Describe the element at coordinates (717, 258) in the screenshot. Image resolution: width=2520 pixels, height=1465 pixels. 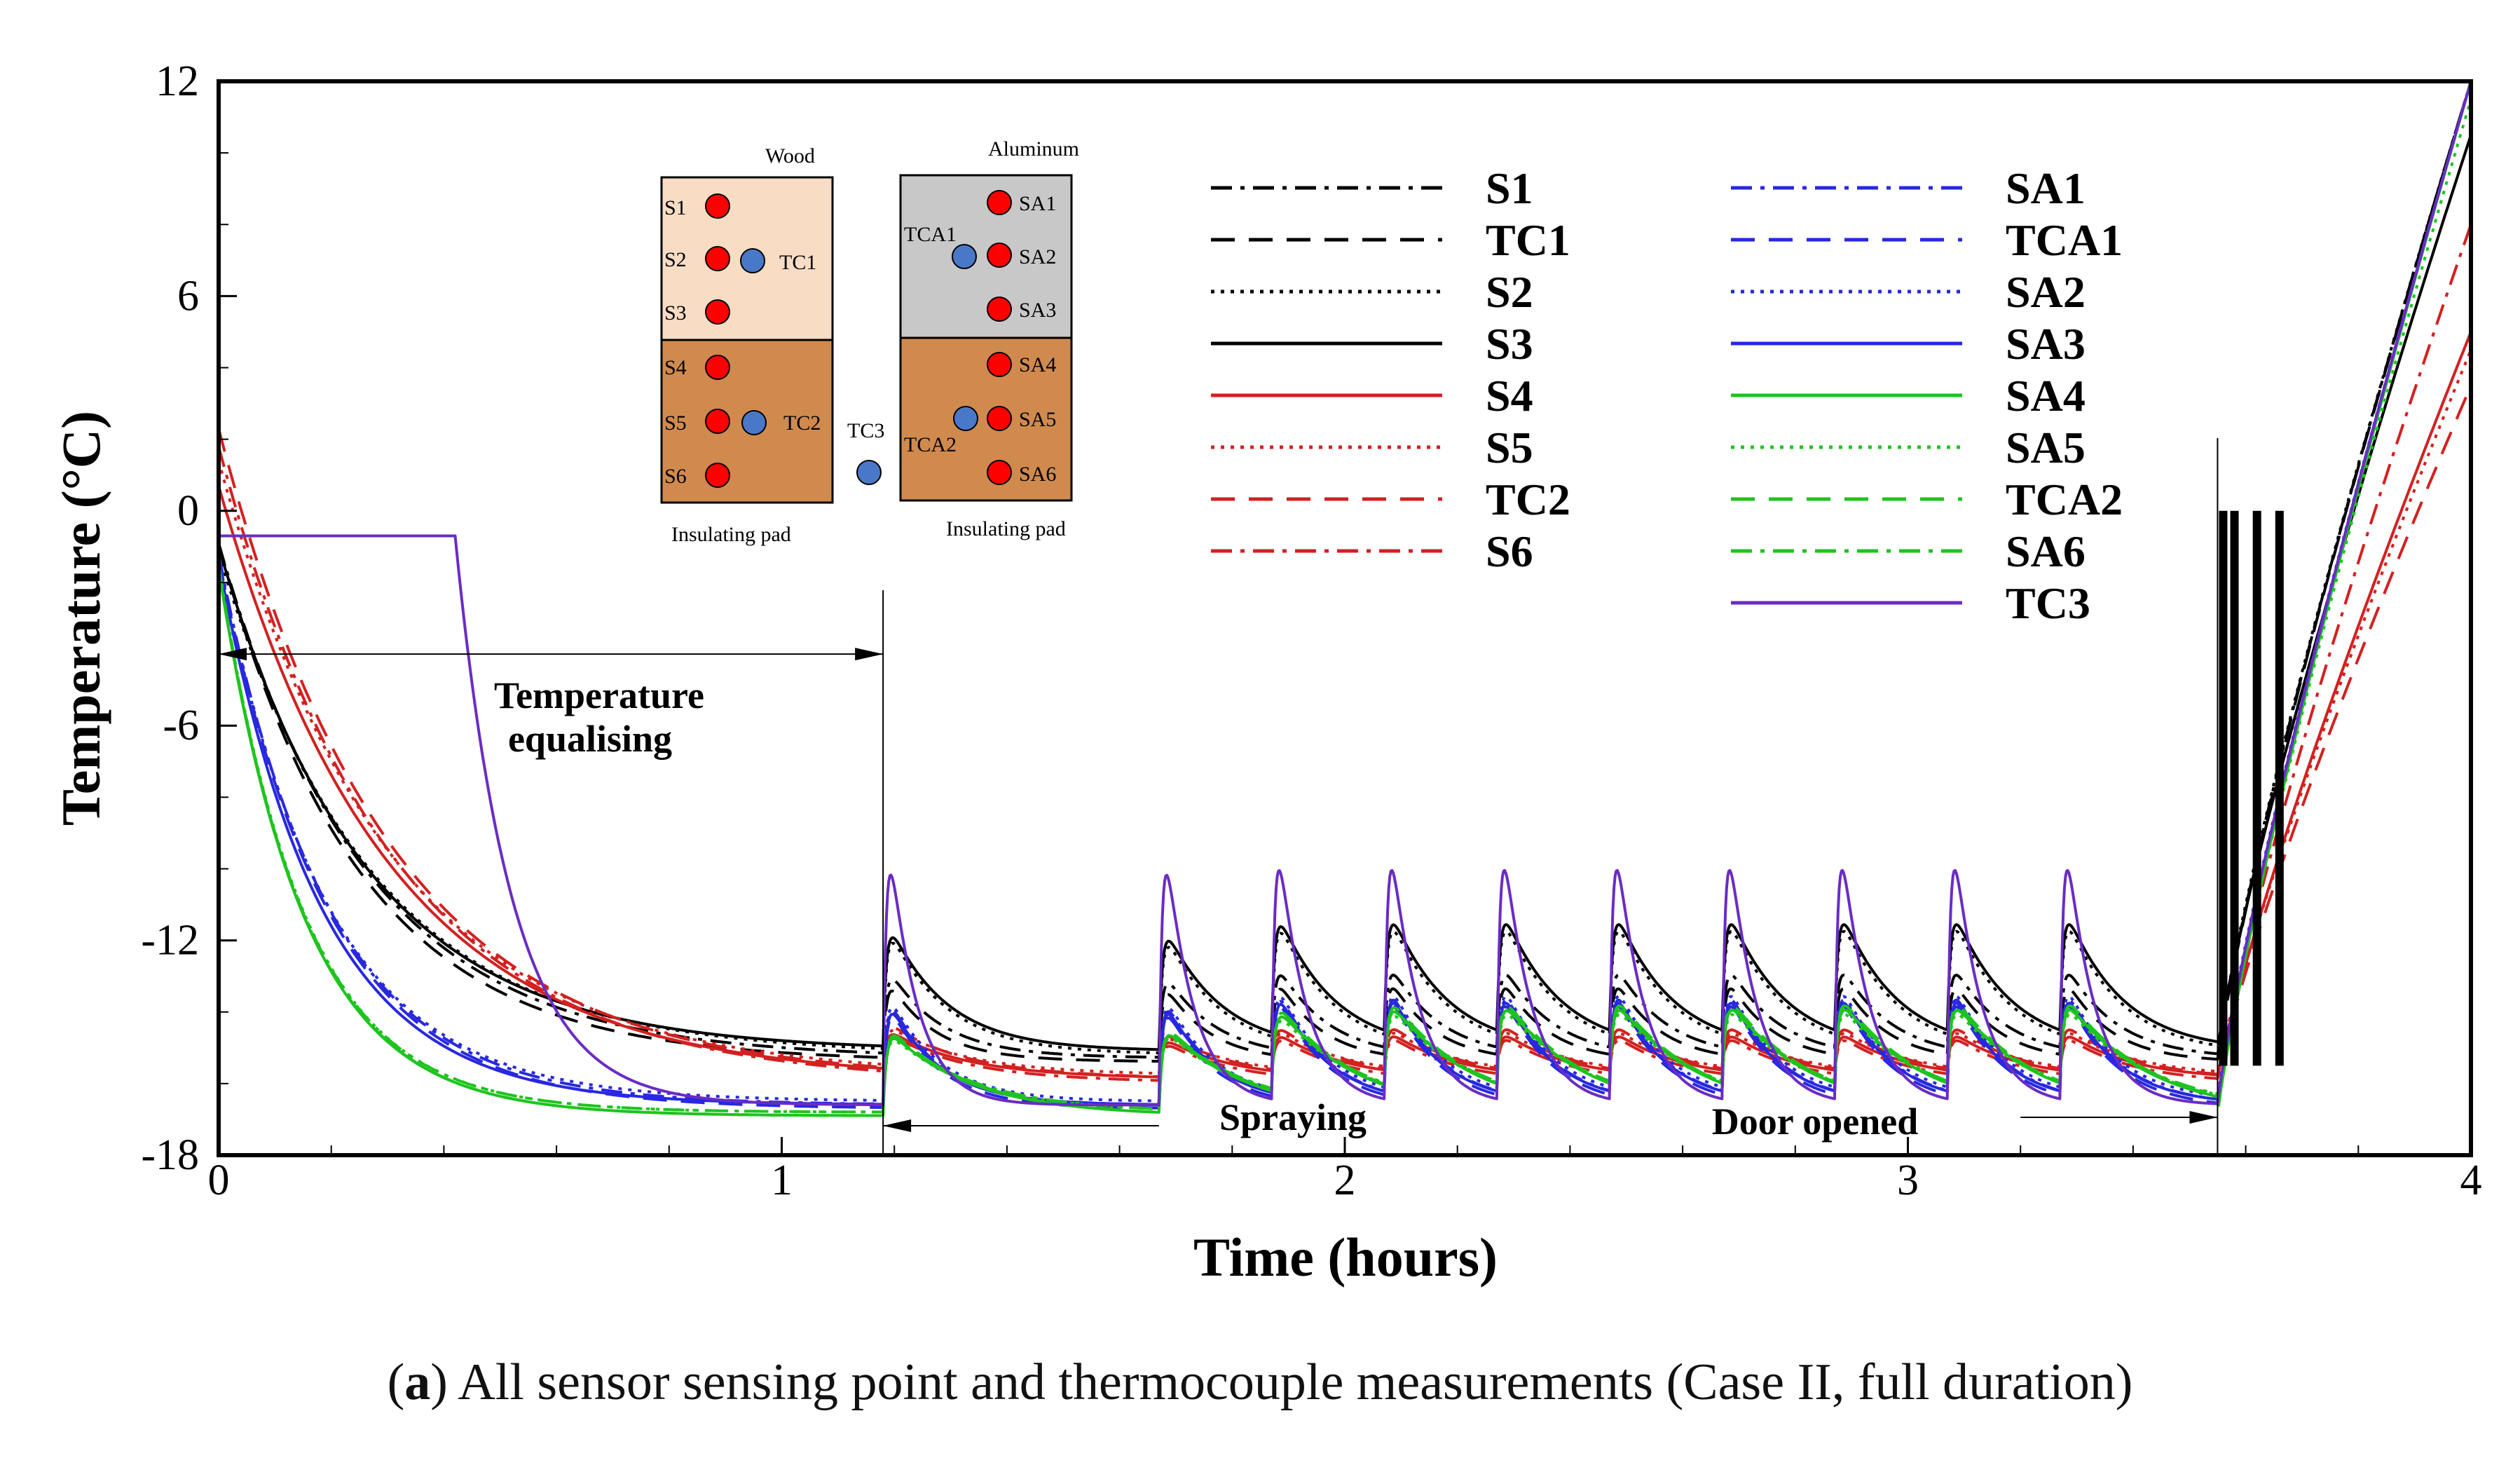
I see `marker-s2` at that location.